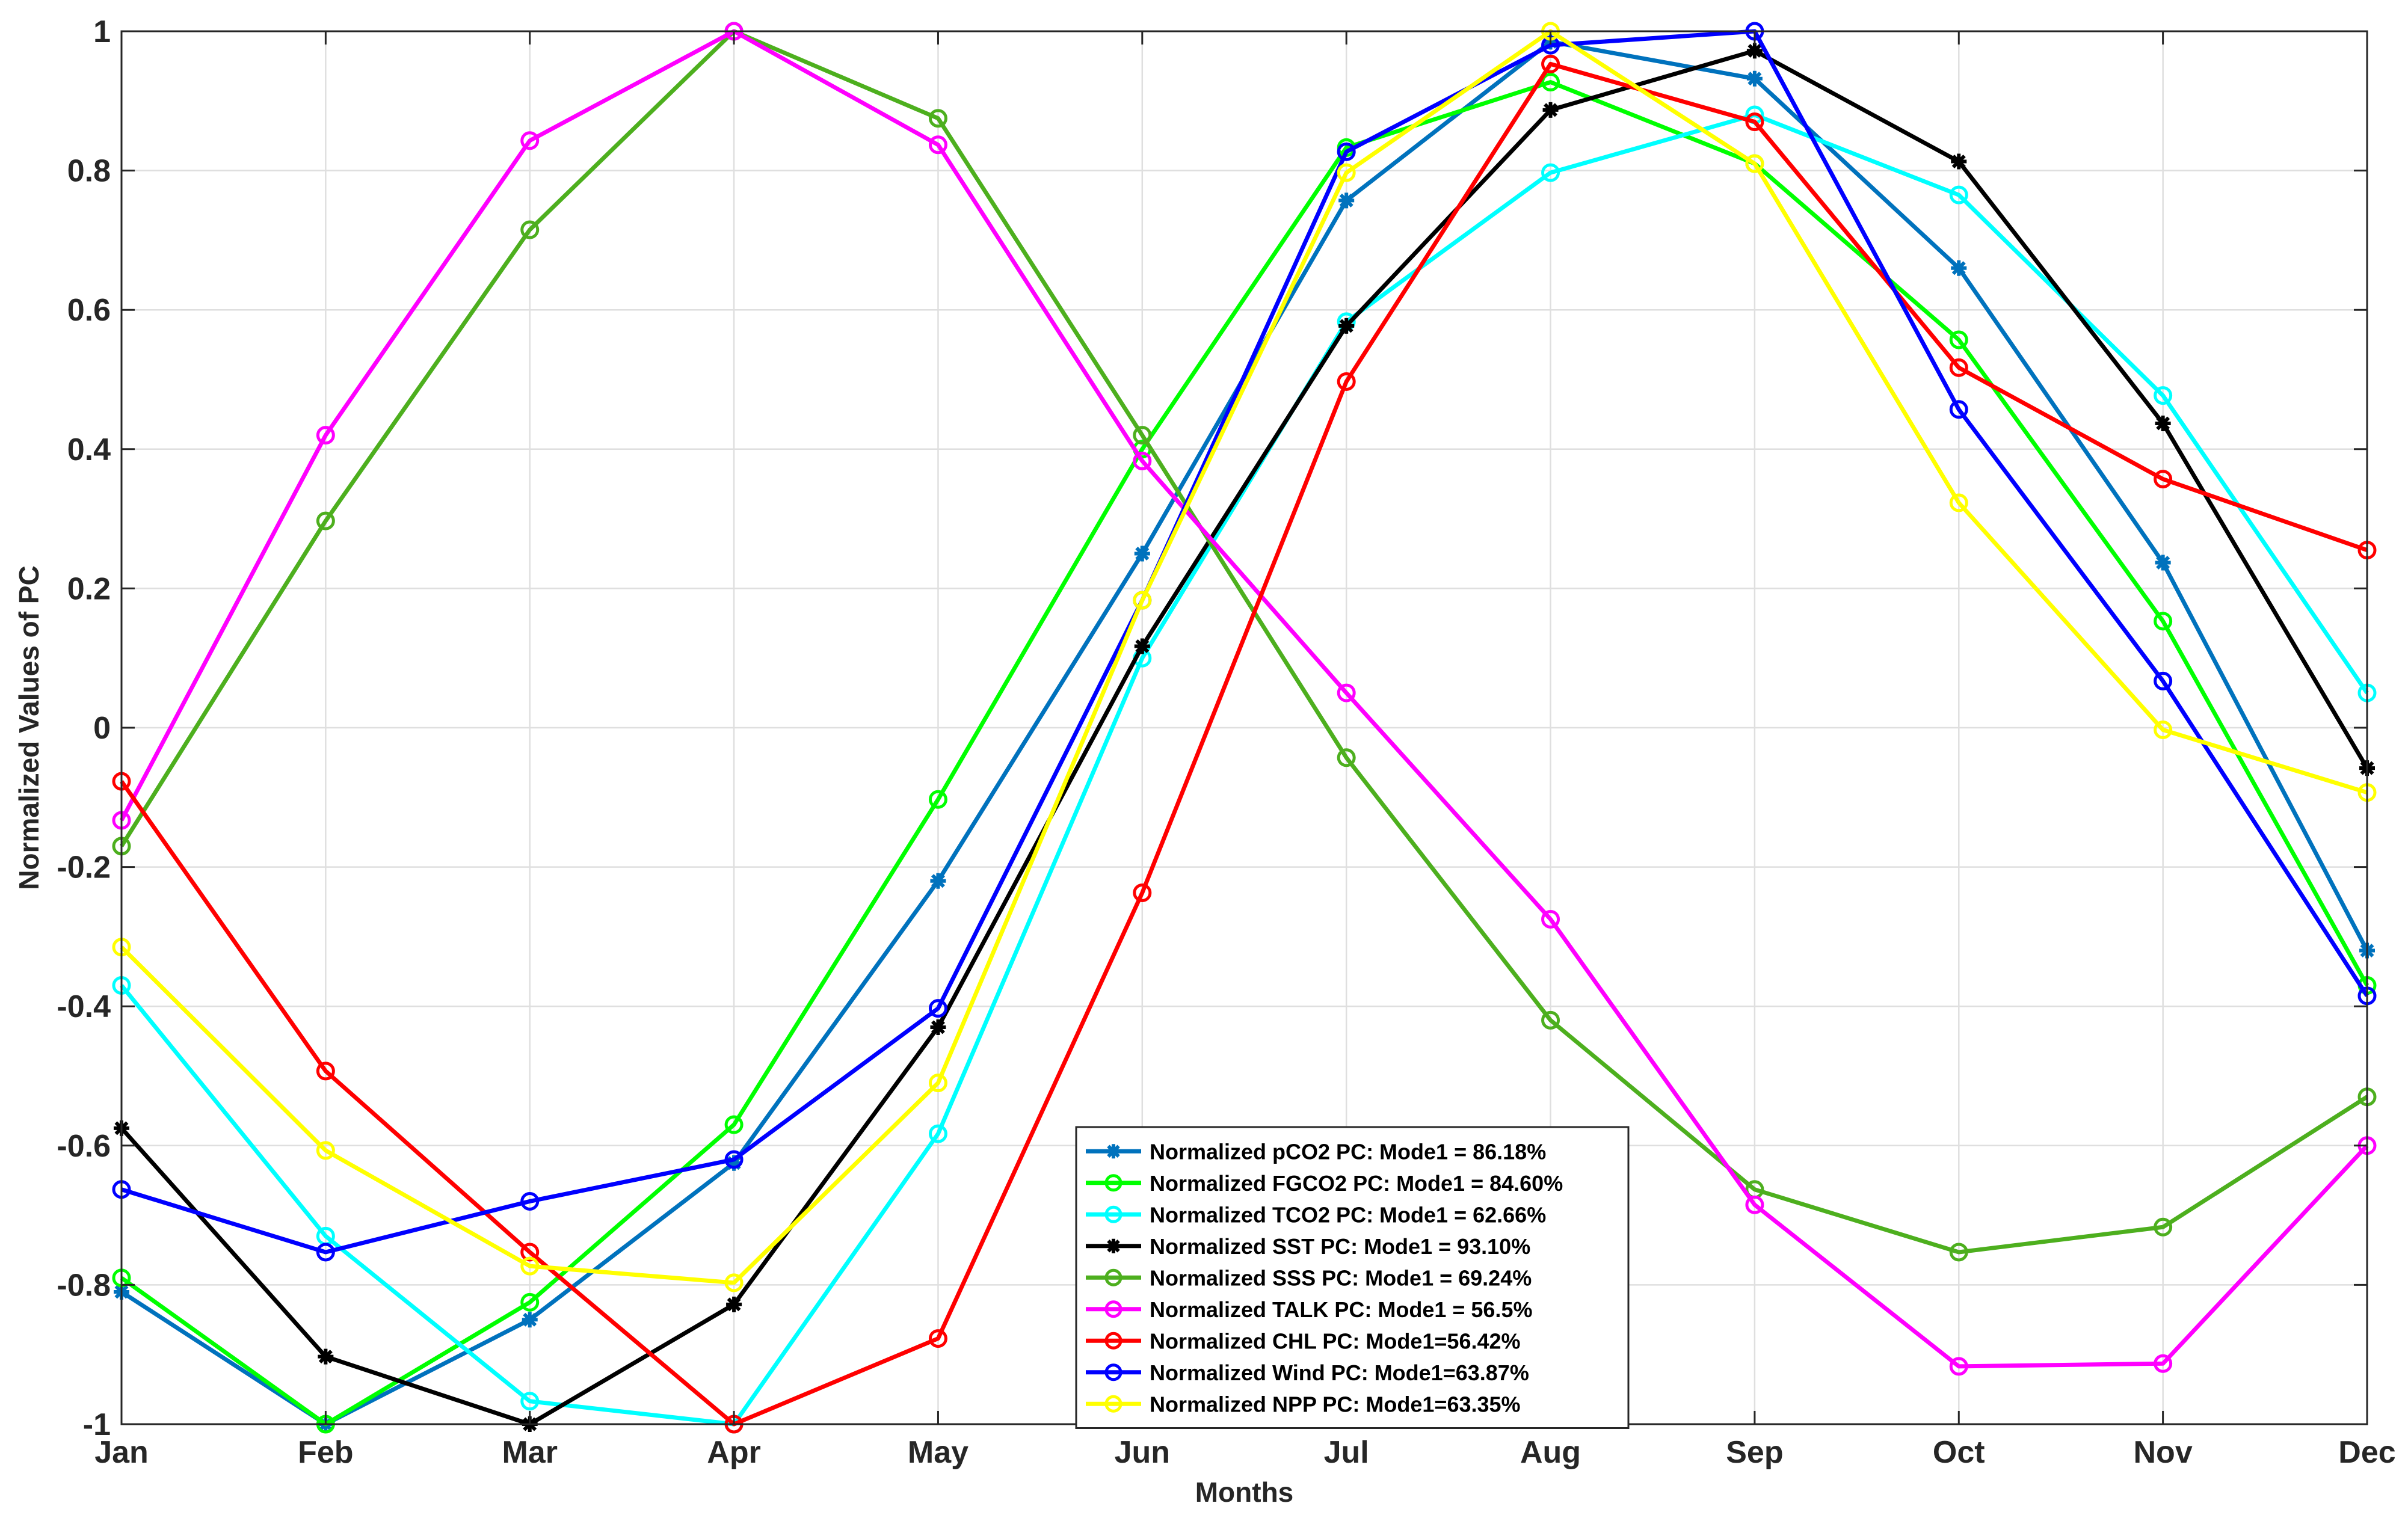 Image resolution: width=2408 pixels, height=1521 pixels. What do you see at coordinates (1348, 1151) in the screenshot?
I see `legend-label: Normalized pCO2 PC: Mode1 = 86.18%` at bounding box center [1348, 1151].